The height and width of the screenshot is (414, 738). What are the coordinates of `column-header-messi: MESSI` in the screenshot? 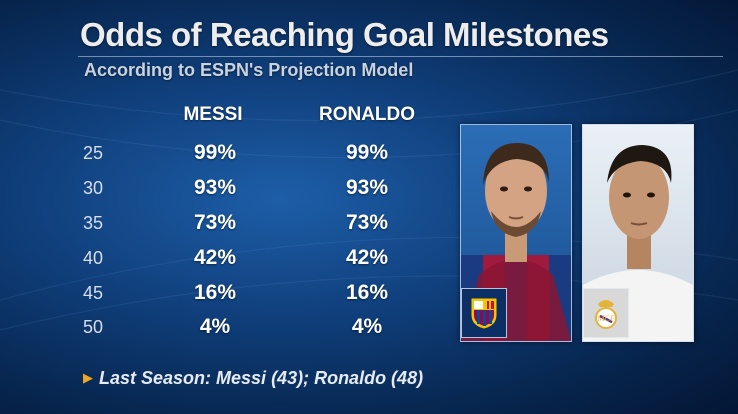 It's located at (213, 114).